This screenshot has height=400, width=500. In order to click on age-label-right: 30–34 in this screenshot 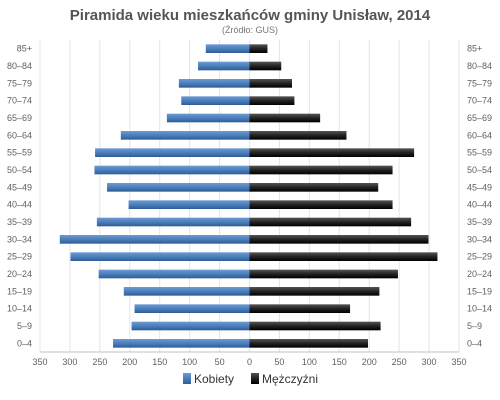, I will do `click(479, 239)`.